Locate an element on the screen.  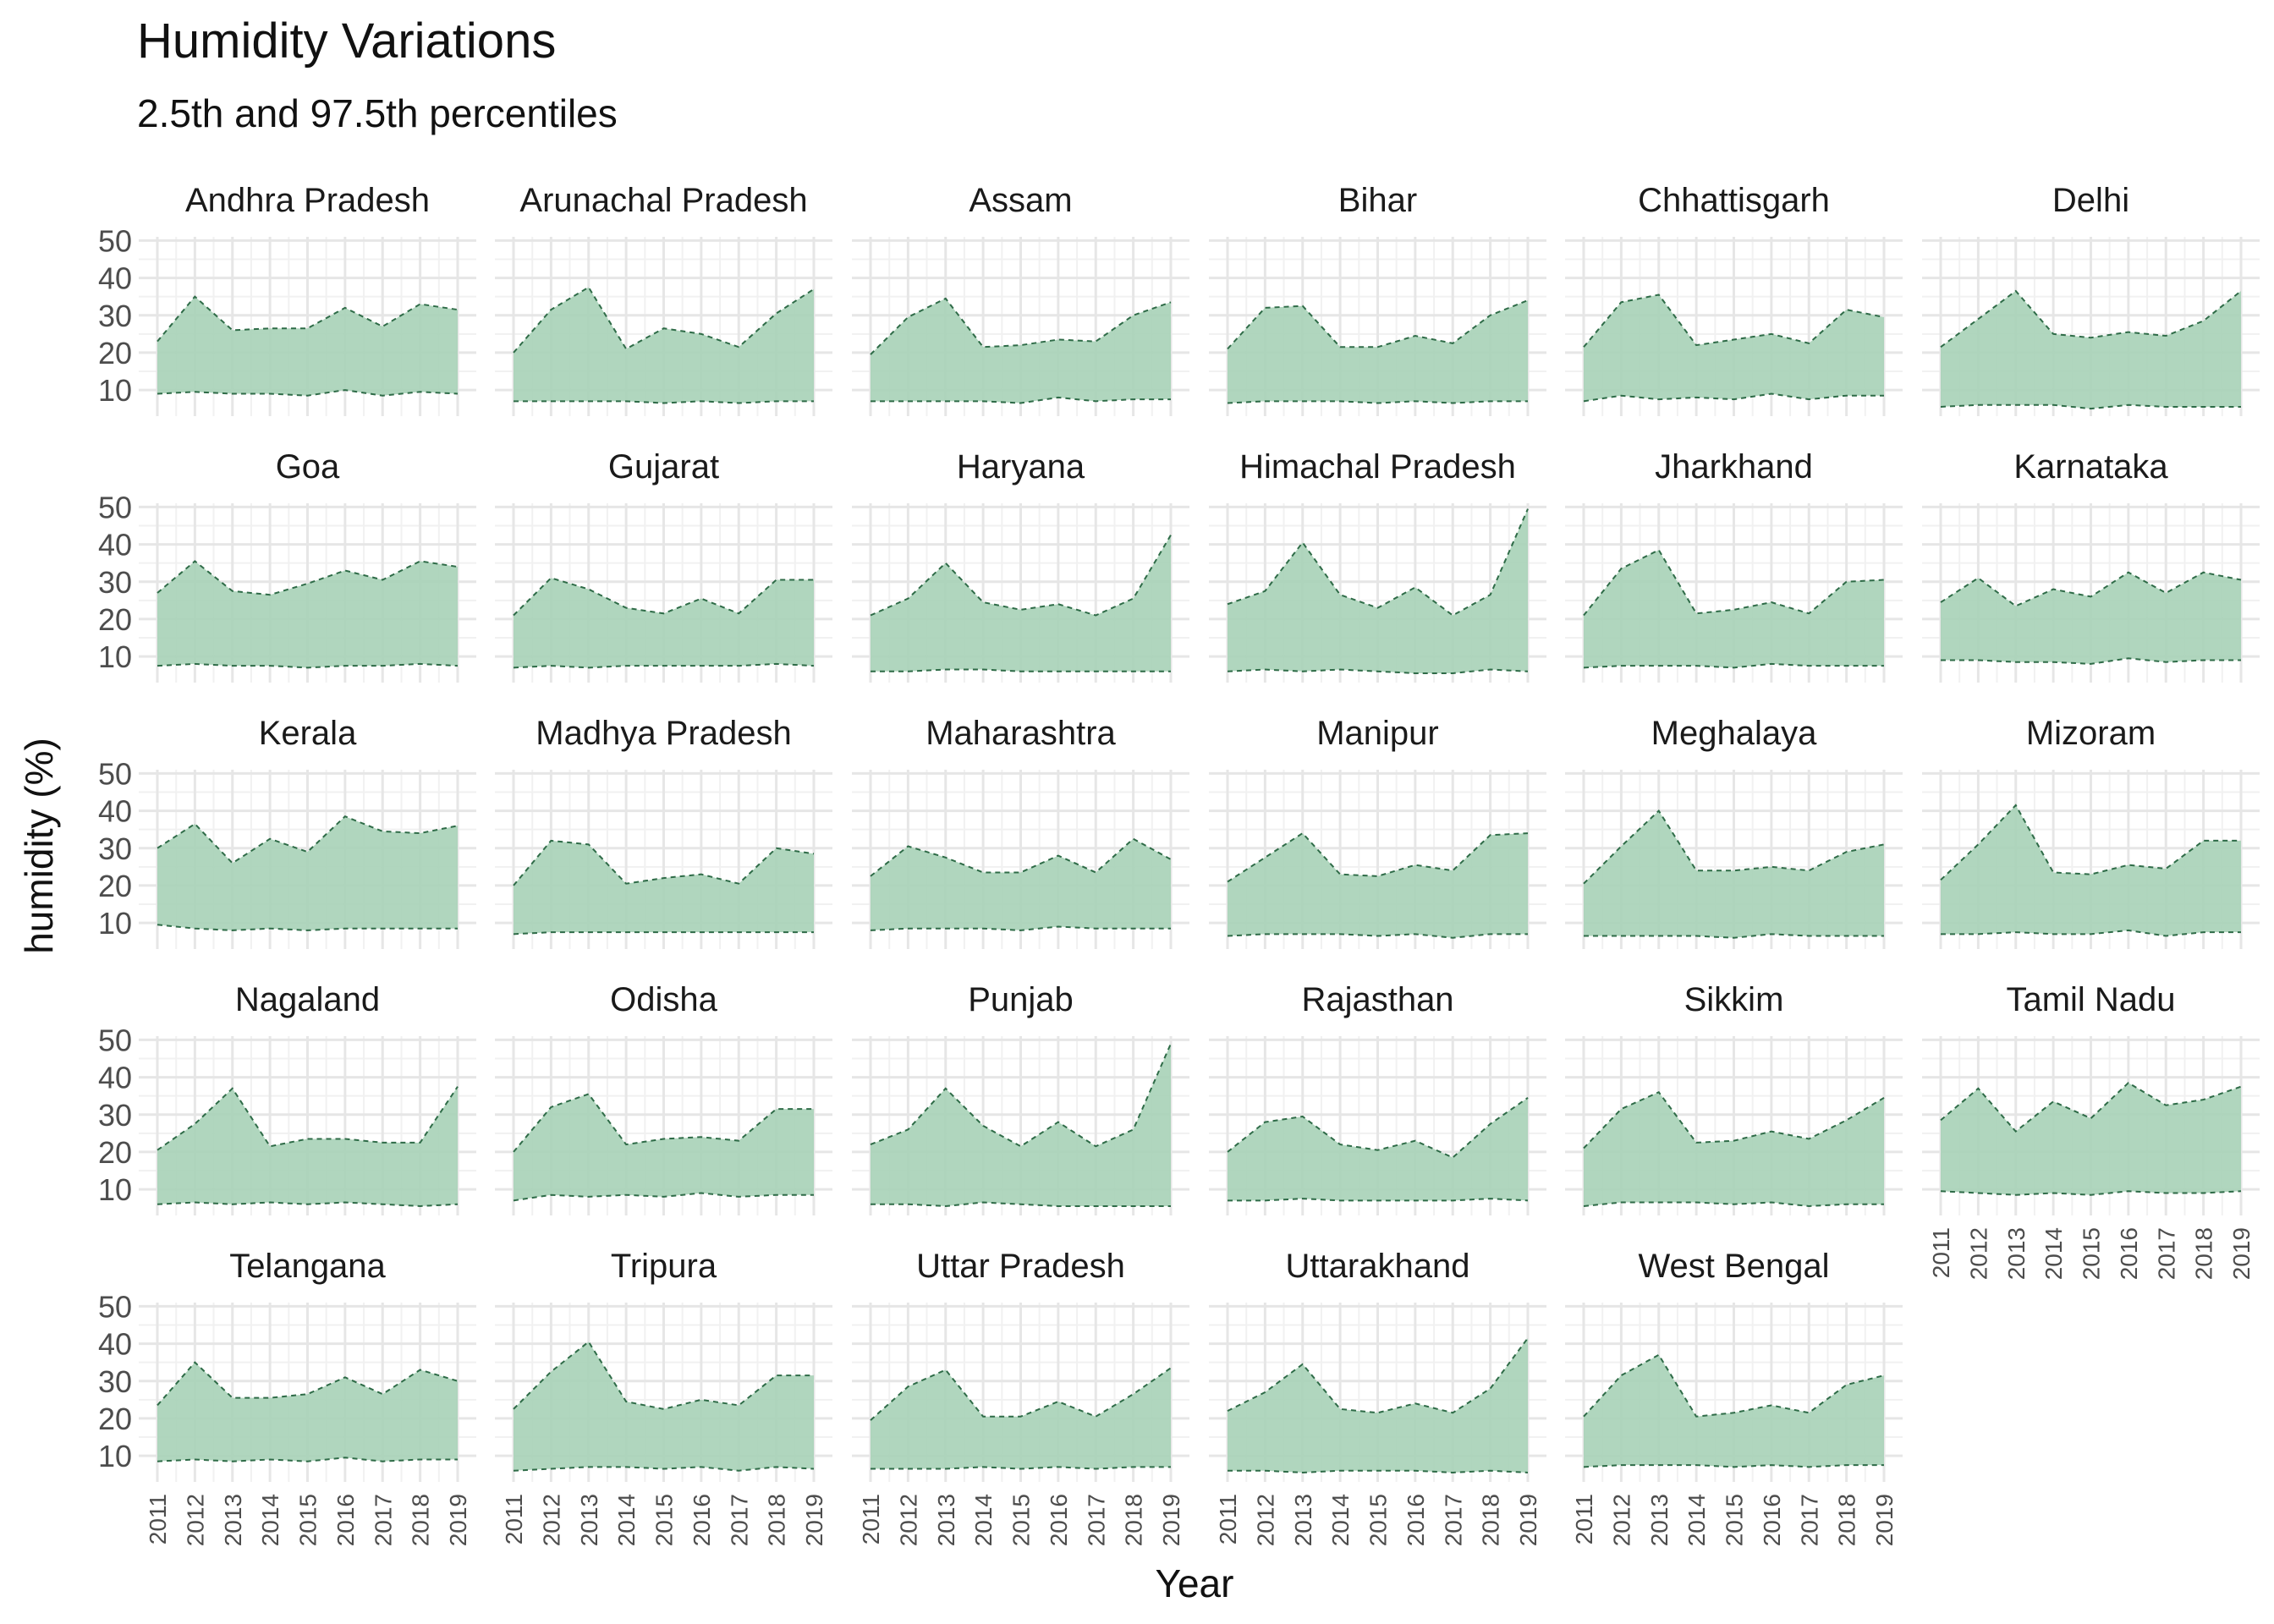
y-tick-label: 30 is located at coordinates (115, 316).